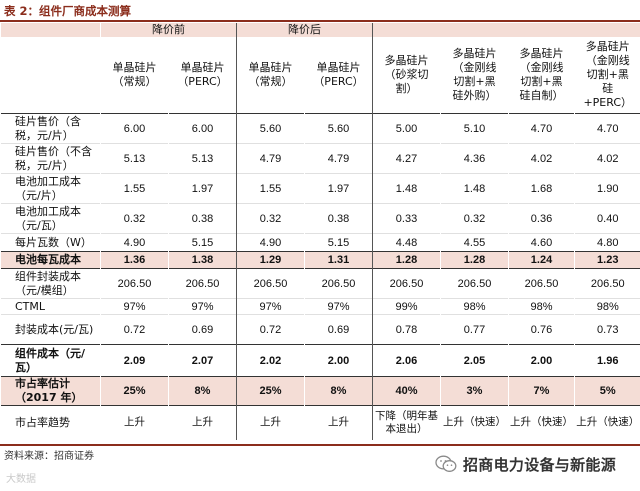 Image resolution: width=640 pixels, height=491 pixels. What do you see at coordinates (607, 188) in the screenshot?
I see `table-cell: 1.90` at bounding box center [607, 188].